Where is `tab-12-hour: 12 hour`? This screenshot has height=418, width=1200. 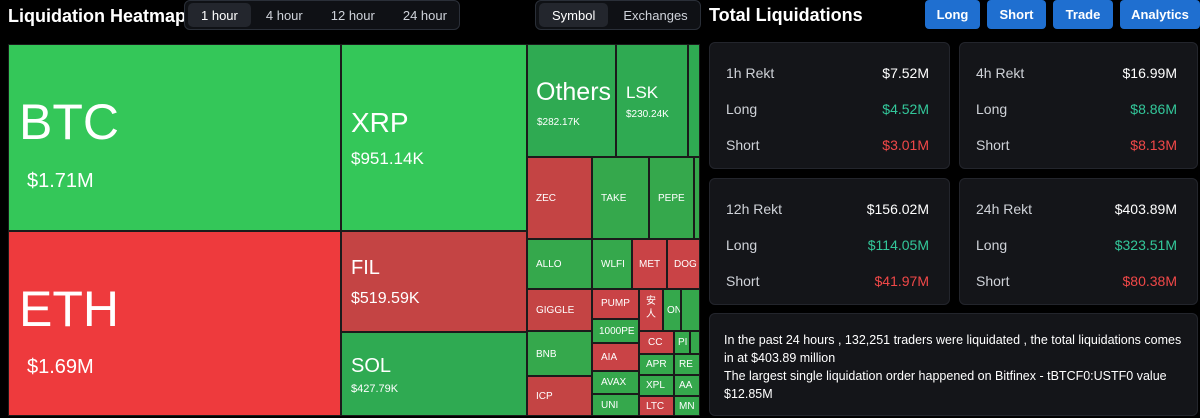
tab-12-hour: 12 hour is located at coordinates (352, 15).